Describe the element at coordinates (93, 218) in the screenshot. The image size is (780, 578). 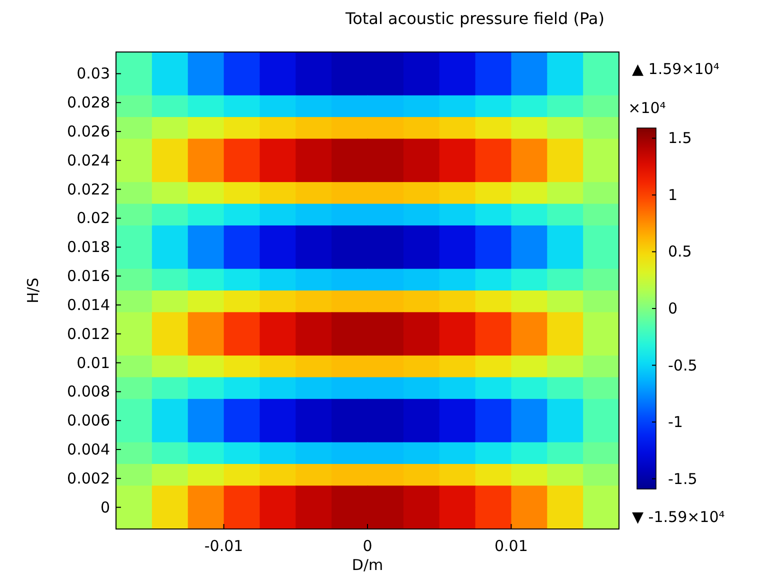
I see `y-tick-label: 0.02` at that location.